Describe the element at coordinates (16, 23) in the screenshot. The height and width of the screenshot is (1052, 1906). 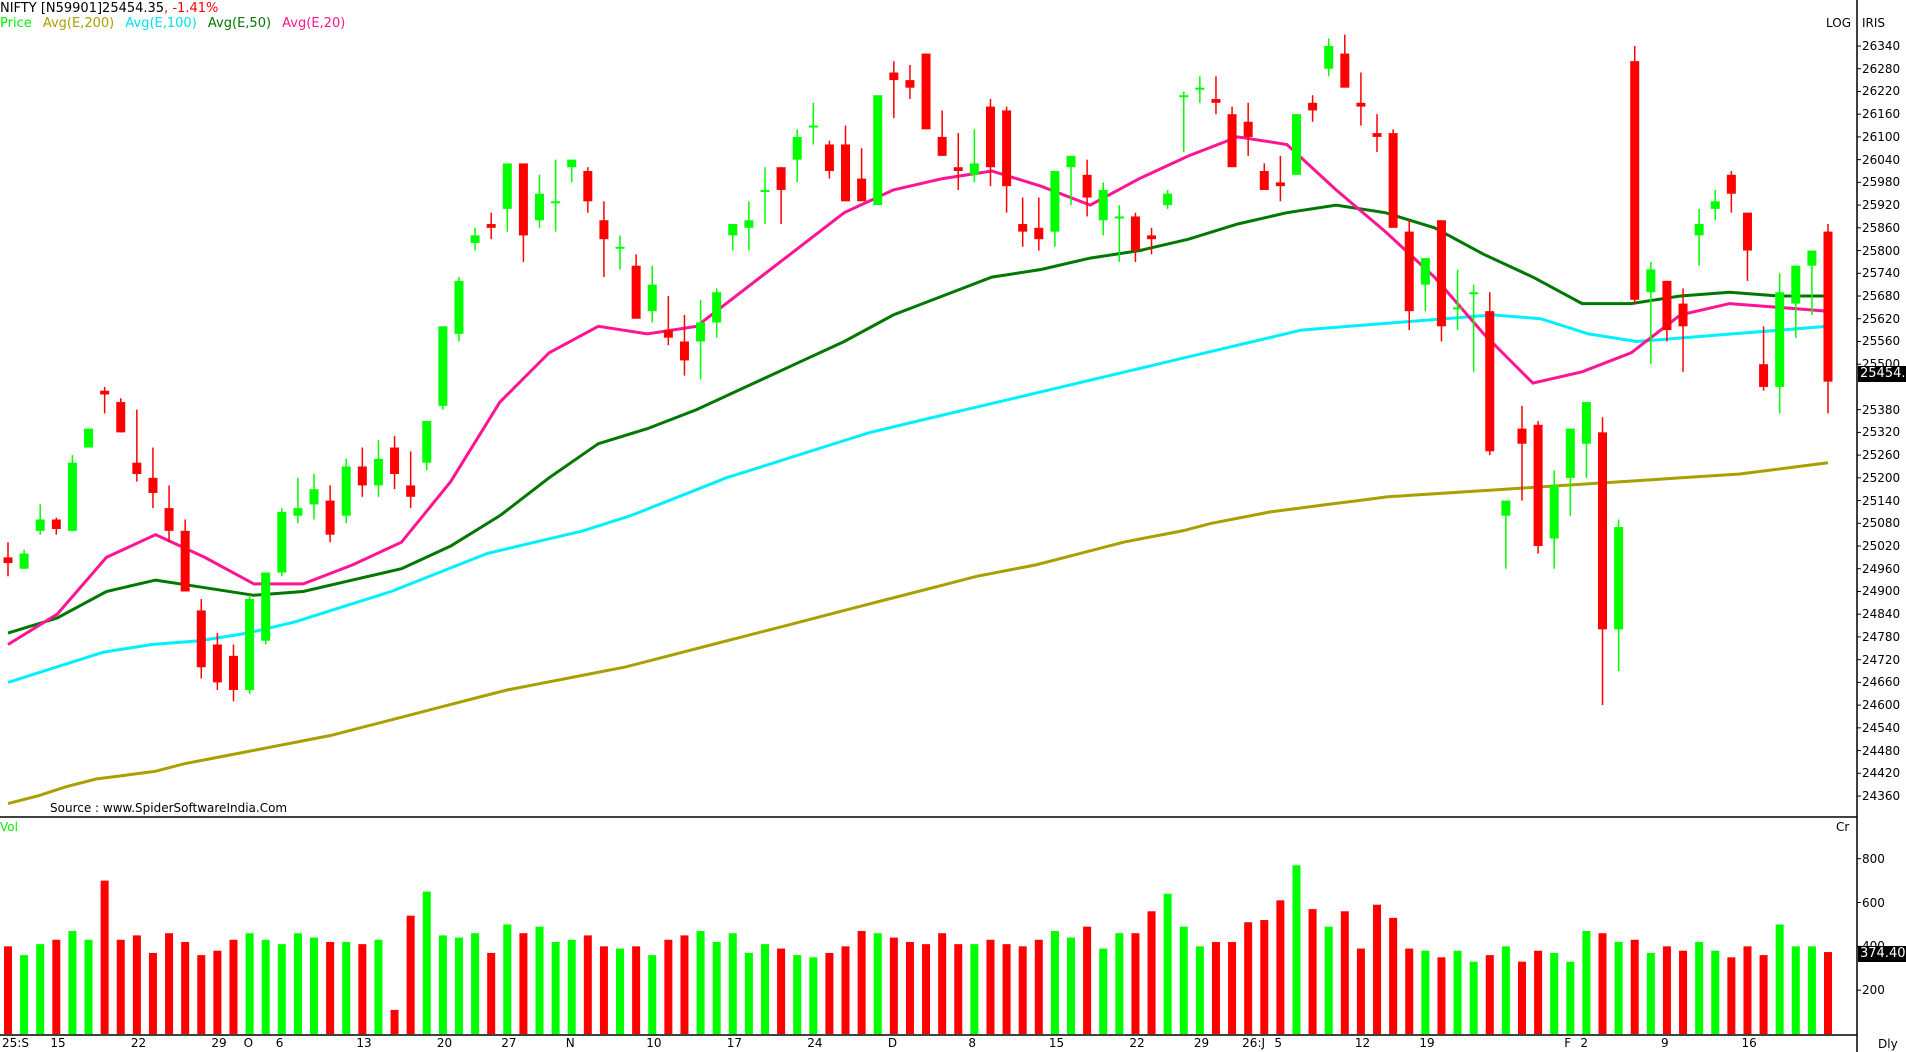
I see `legend-price: Price` at that location.